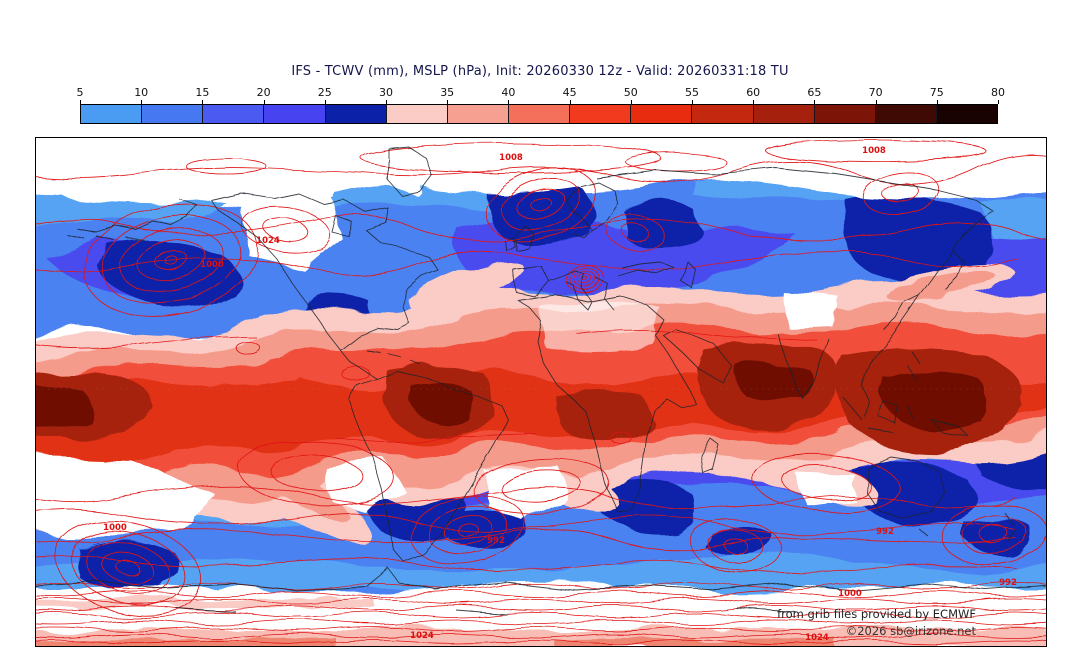 This screenshot has width=1080, height=658. Describe the element at coordinates (692, 92) in the screenshot. I see `colorbar-tick-label: 55` at that location.